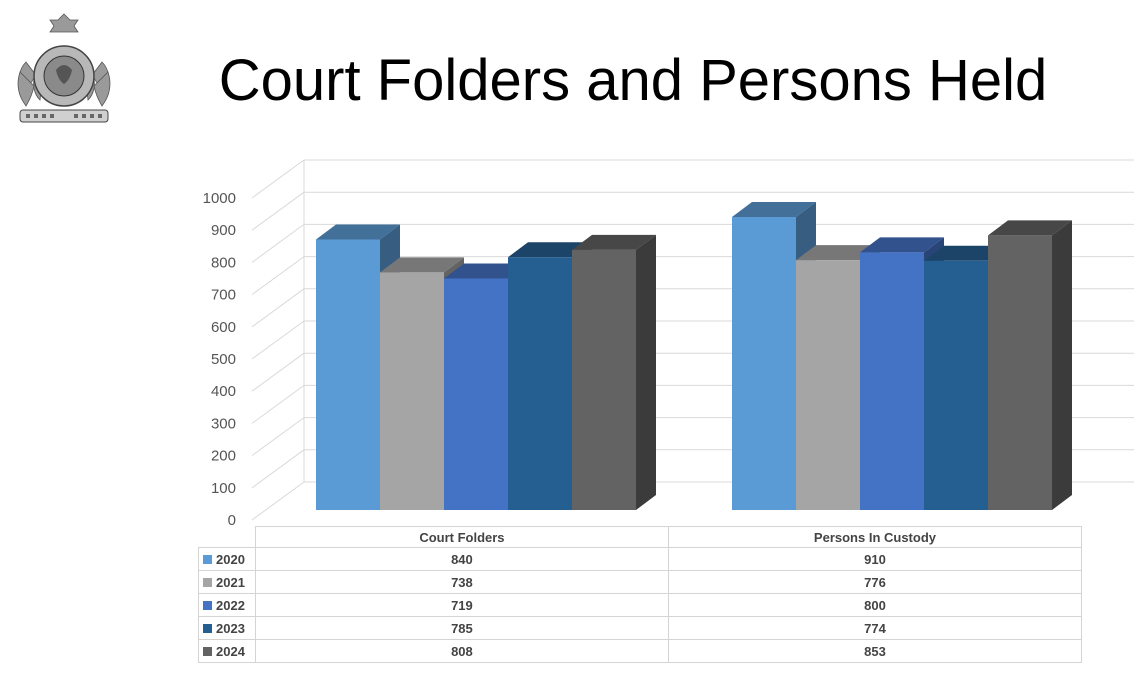 Image resolution: width=1142 pixels, height=679 pixels. I want to click on data-label: 910, so click(875, 559).